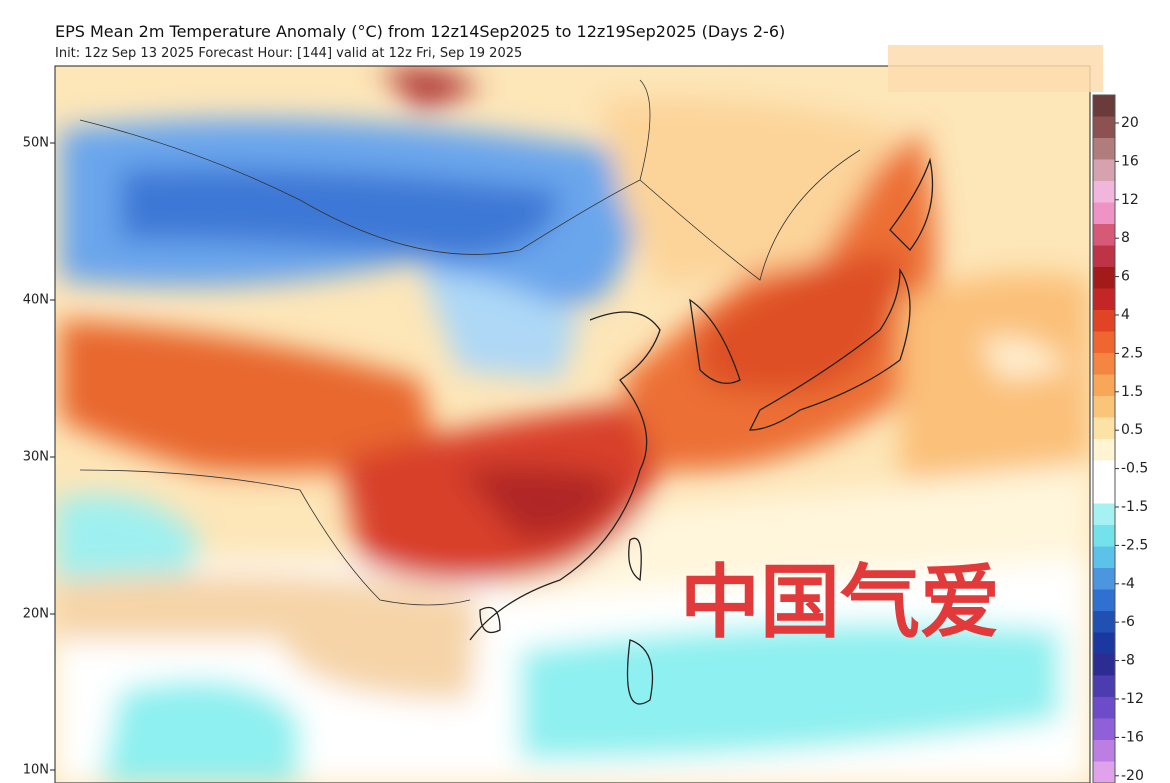  I want to click on colorbar-label: 16, so click(1130, 161).